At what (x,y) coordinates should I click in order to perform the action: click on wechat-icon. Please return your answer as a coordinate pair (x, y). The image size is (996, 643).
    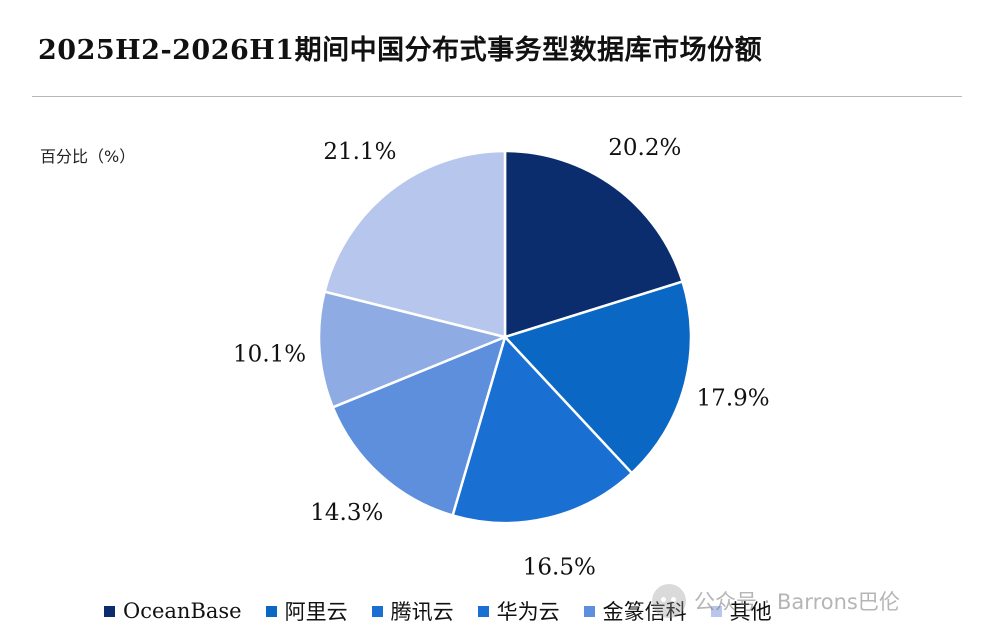
    Looking at the image, I should click on (669, 601).